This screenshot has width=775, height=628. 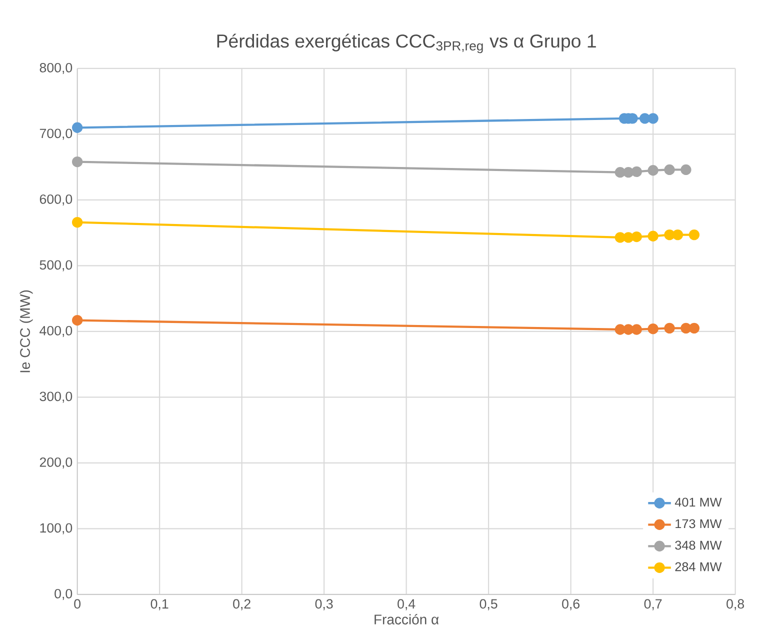 What do you see at coordinates (56, 200) in the screenshot?
I see `y-tick-label: 600,0` at bounding box center [56, 200].